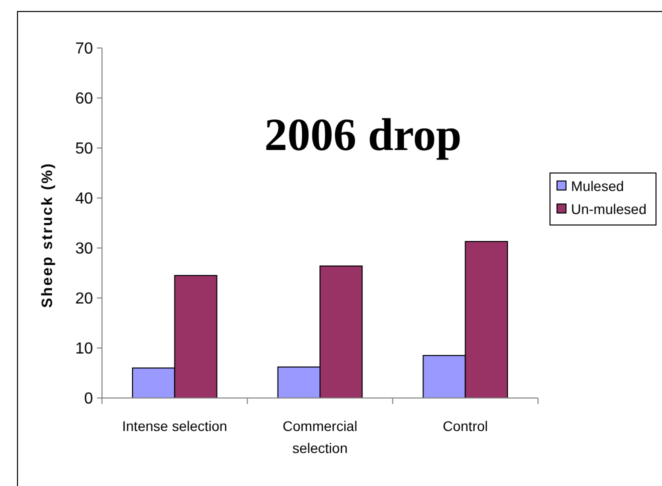 The width and height of the screenshot is (662, 486). Describe the element at coordinates (175, 426) in the screenshot. I see `x-tick-label: Intense selection` at that location.